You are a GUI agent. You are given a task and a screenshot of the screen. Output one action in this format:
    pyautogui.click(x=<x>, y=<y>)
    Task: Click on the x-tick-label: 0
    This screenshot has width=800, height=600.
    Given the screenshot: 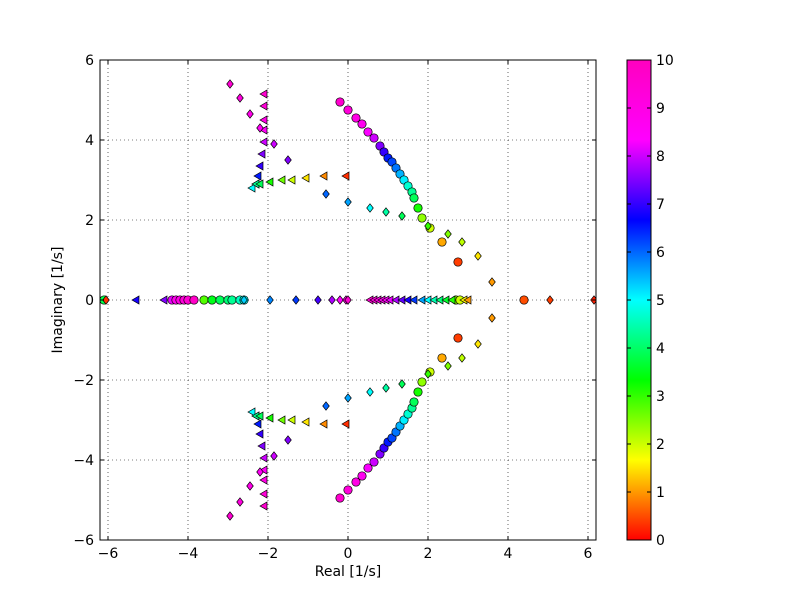 What is the action you would take?
    pyautogui.click(x=348, y=554)
    